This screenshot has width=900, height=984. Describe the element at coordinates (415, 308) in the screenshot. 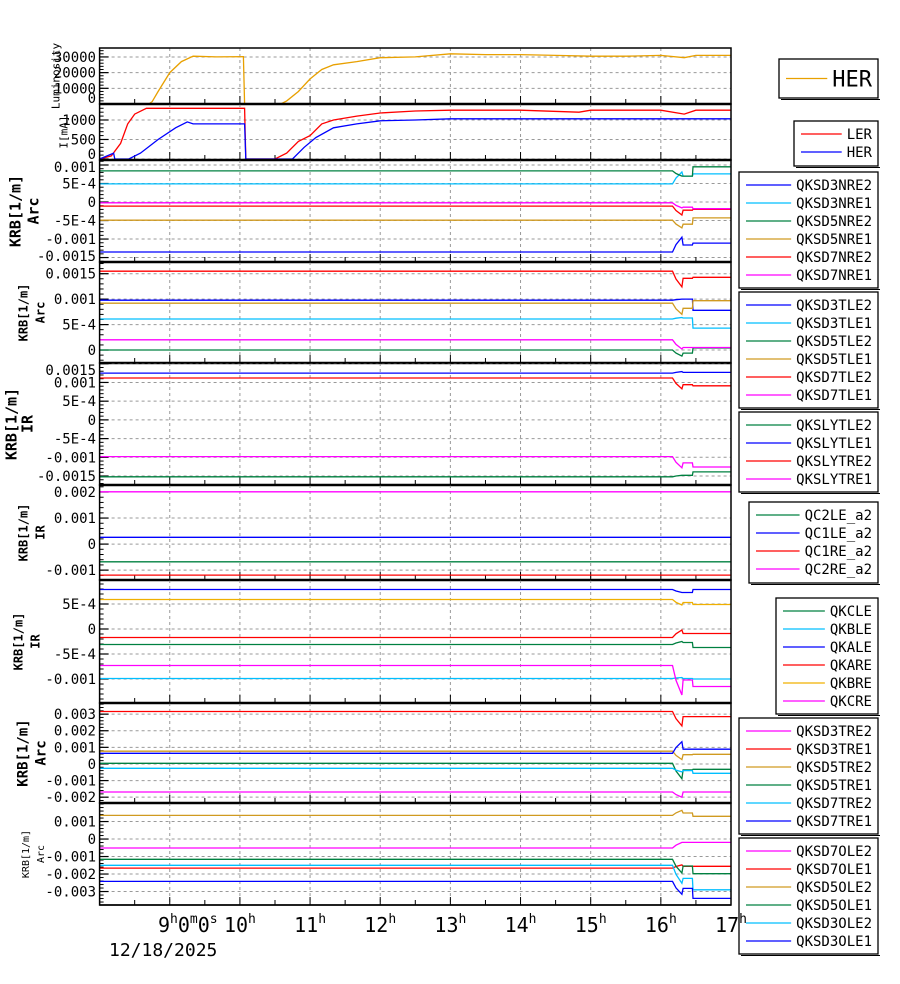

I see `series-line-QKSD5TLE1` at that location.